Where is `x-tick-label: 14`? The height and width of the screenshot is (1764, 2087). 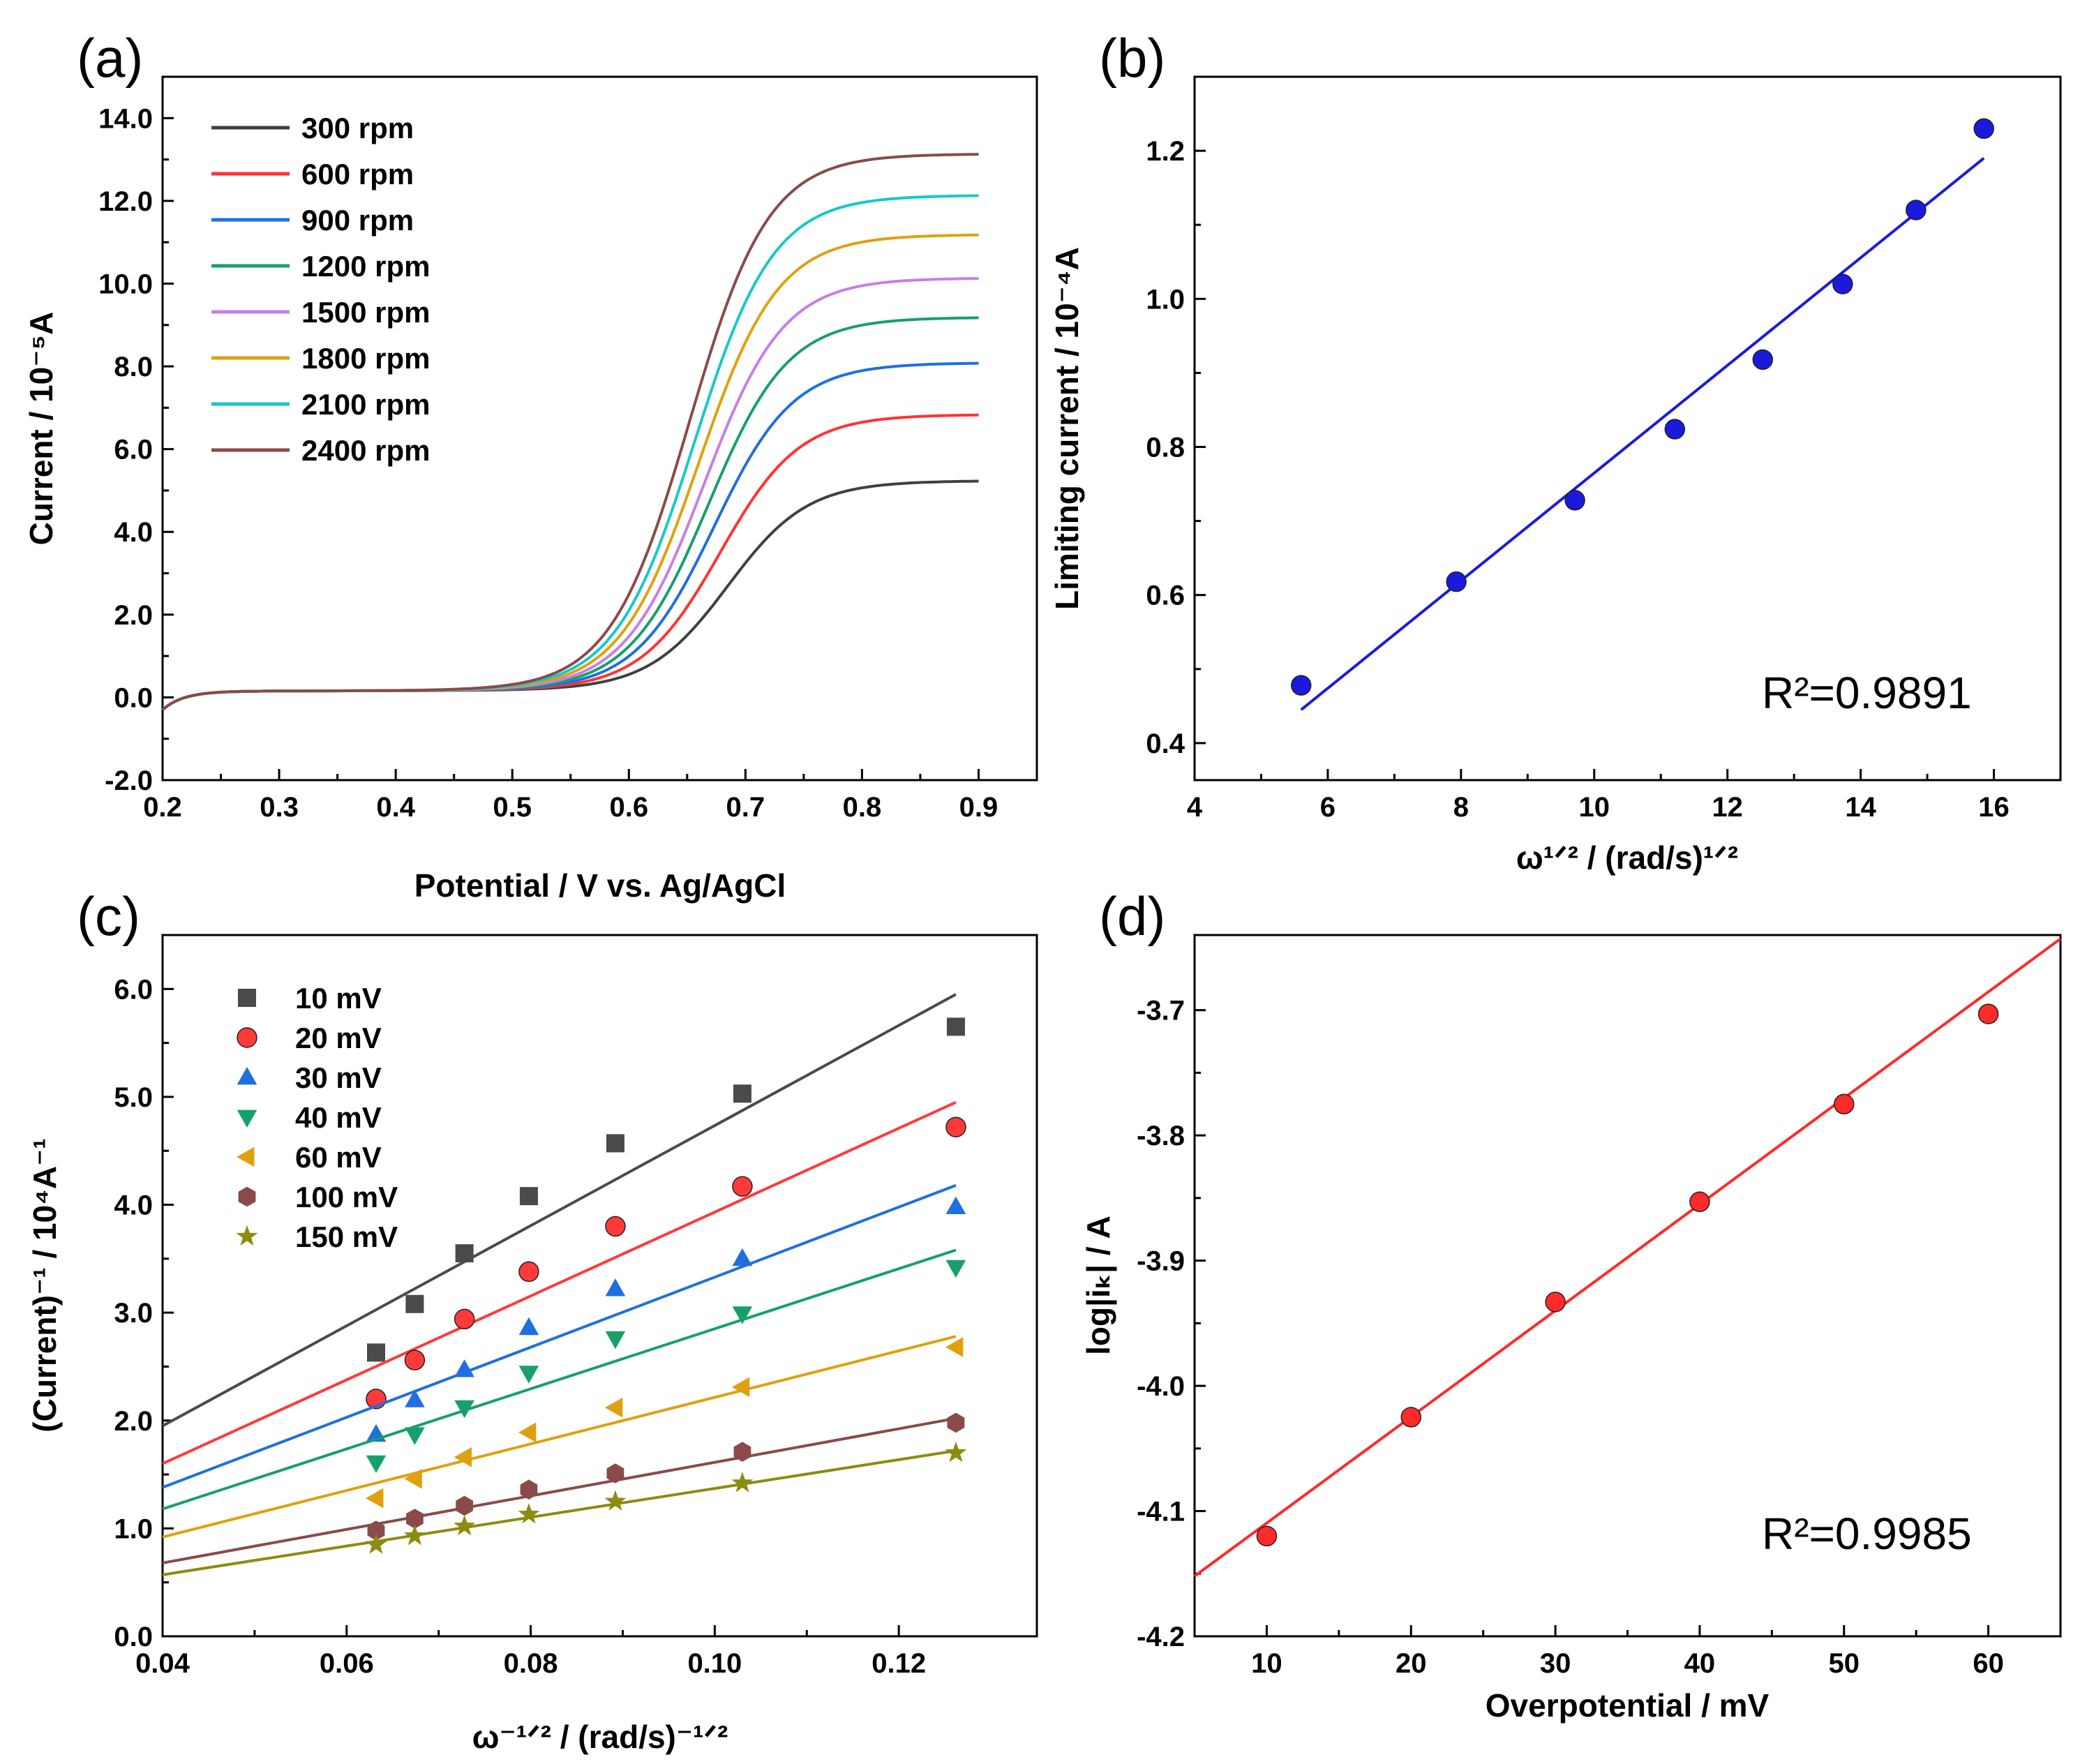
x-tick-label: 14 is located at coordinates (1860, 808).